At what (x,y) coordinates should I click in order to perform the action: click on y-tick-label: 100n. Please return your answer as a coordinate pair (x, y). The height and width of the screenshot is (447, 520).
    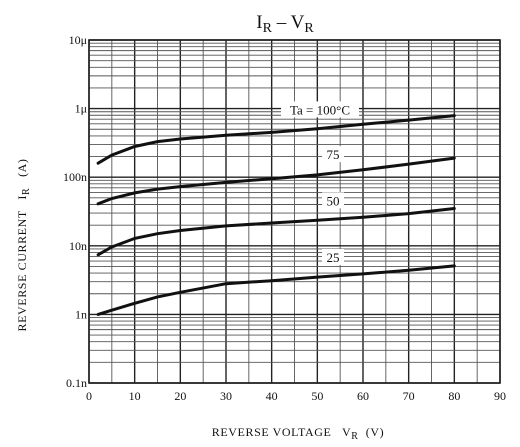
    Looking at the image, I should click on (75, 177).